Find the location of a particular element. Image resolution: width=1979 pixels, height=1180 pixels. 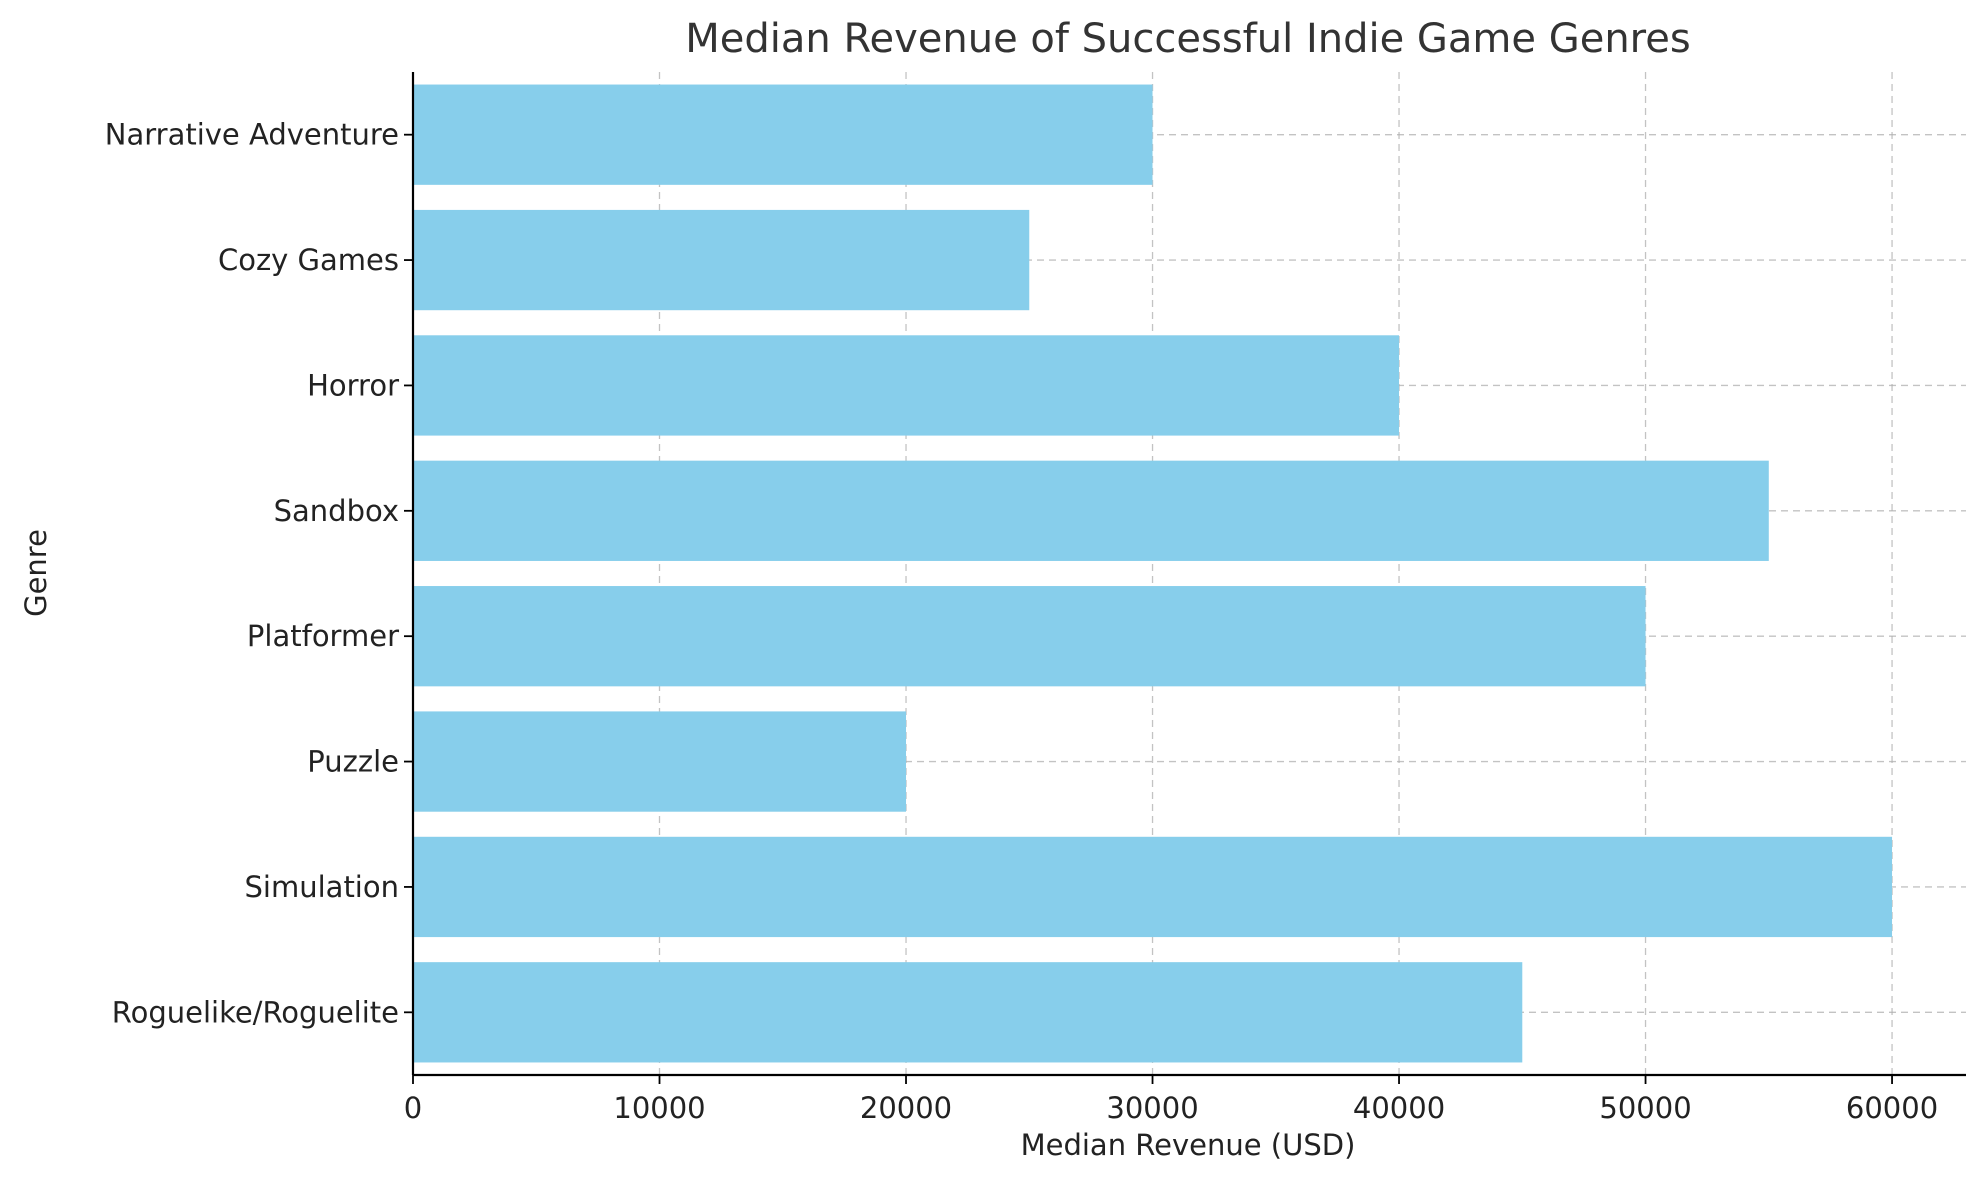

x-tick-label: 50000 is located at coordinates (1645, 1108).